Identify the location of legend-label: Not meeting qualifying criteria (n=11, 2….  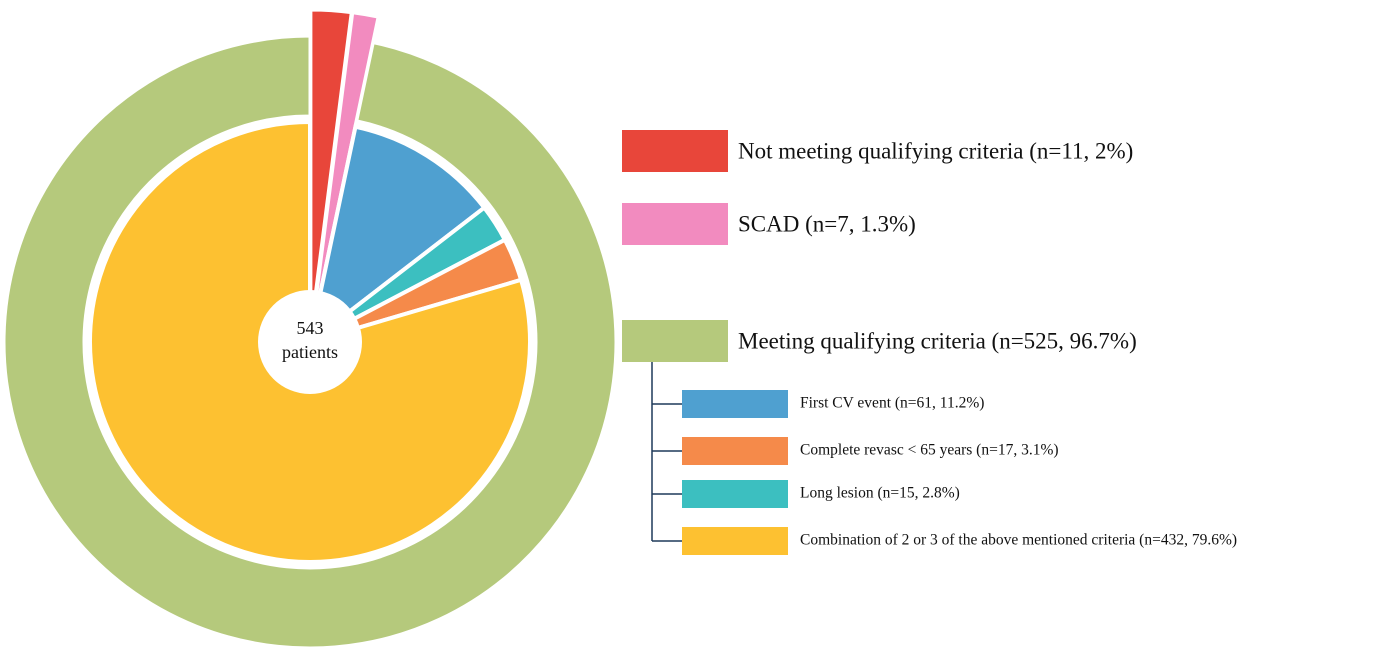
(935, 150).